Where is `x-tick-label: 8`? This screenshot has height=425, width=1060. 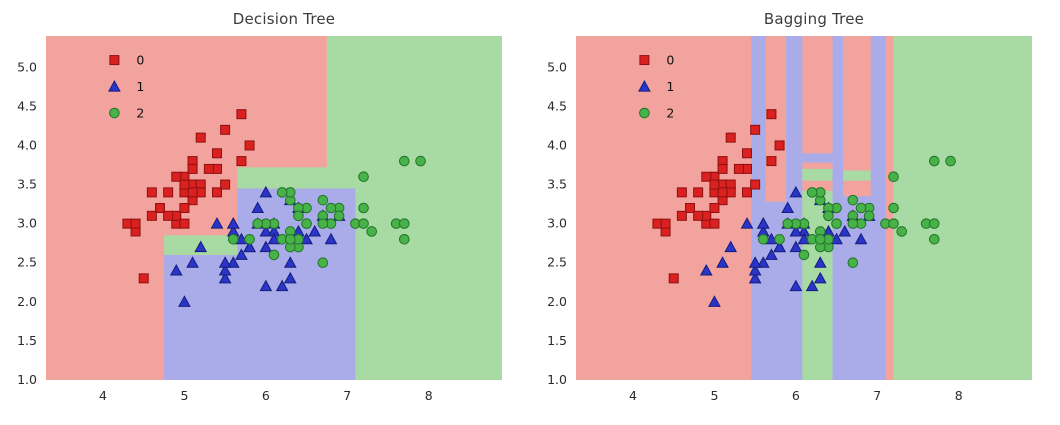
x-tick-label: 8 is located at coordinates (429, 395).